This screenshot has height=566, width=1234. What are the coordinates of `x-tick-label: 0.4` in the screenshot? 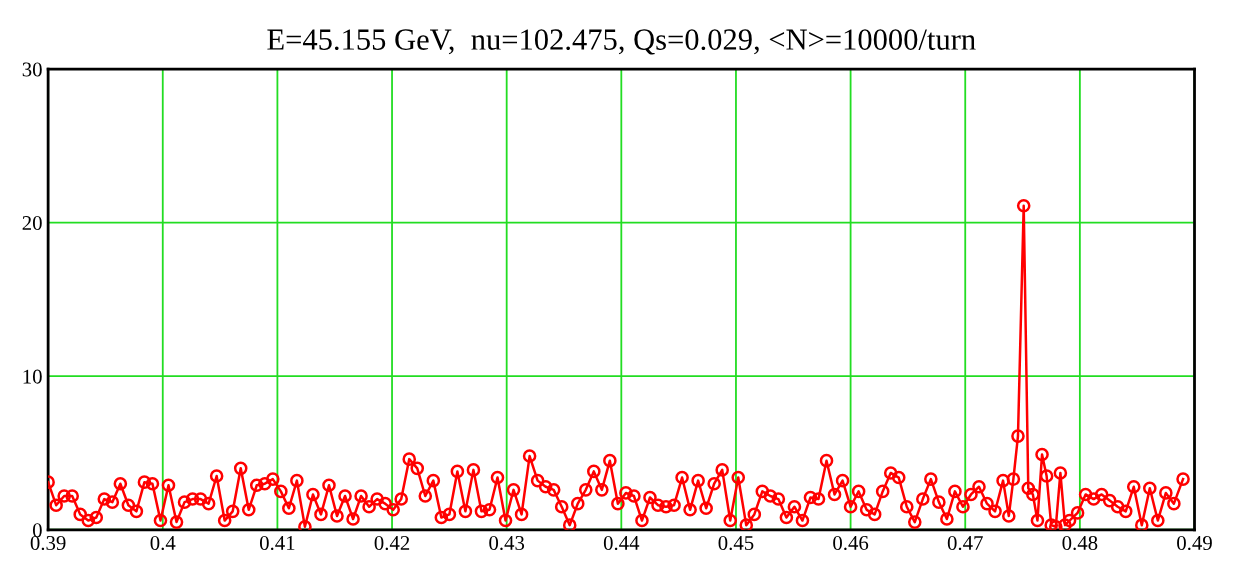 It's located at (163, 543).